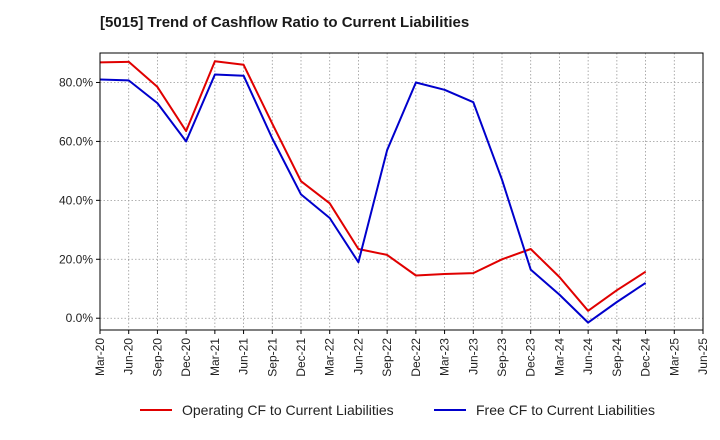 This screenshot has width=720, height=440. What do you see at coordinates (416, 357) in the screenshot?
I see `x-tick-label: Dec-22` at bounding box center [416, 357].